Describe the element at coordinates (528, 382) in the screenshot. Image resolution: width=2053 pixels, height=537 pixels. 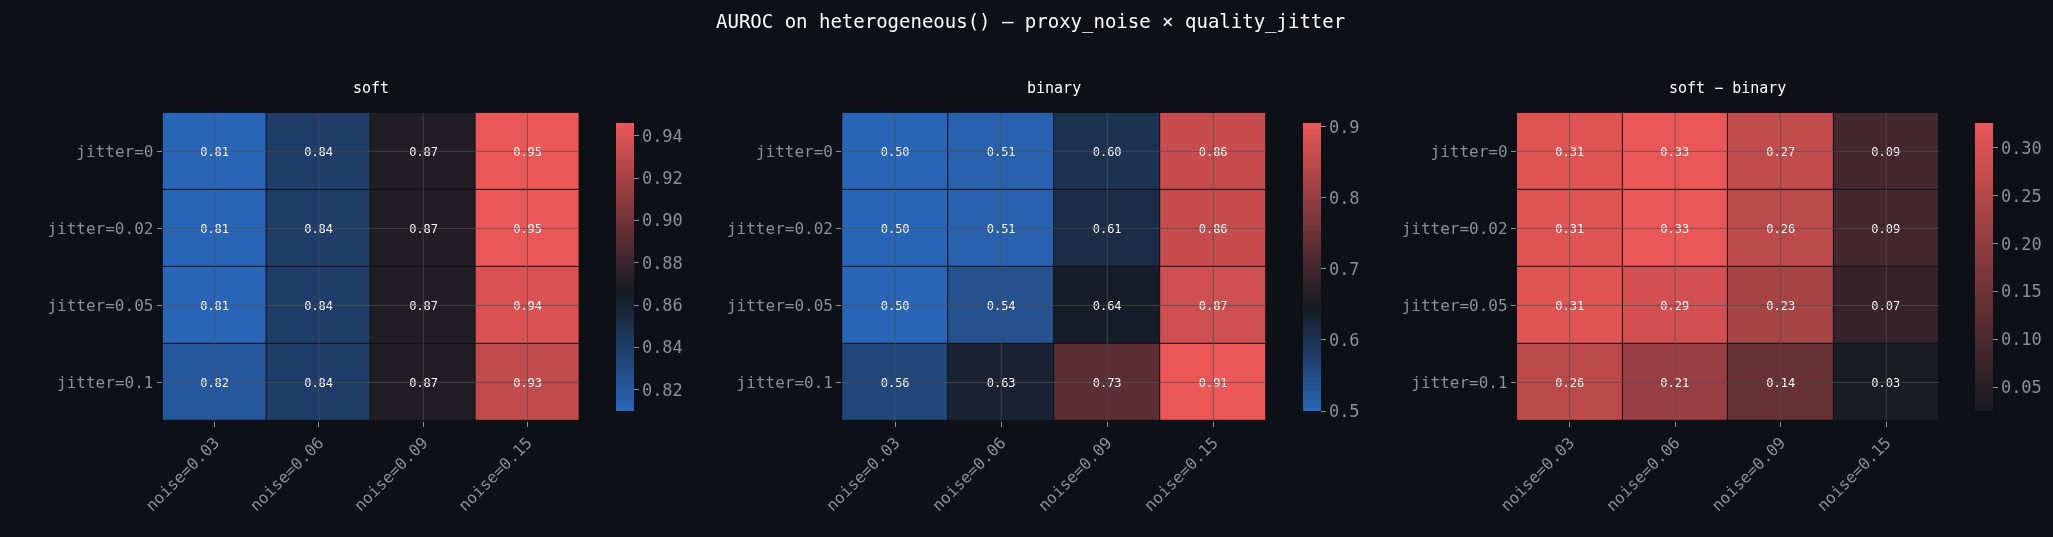
I see `data-label: 0.93` at that location.